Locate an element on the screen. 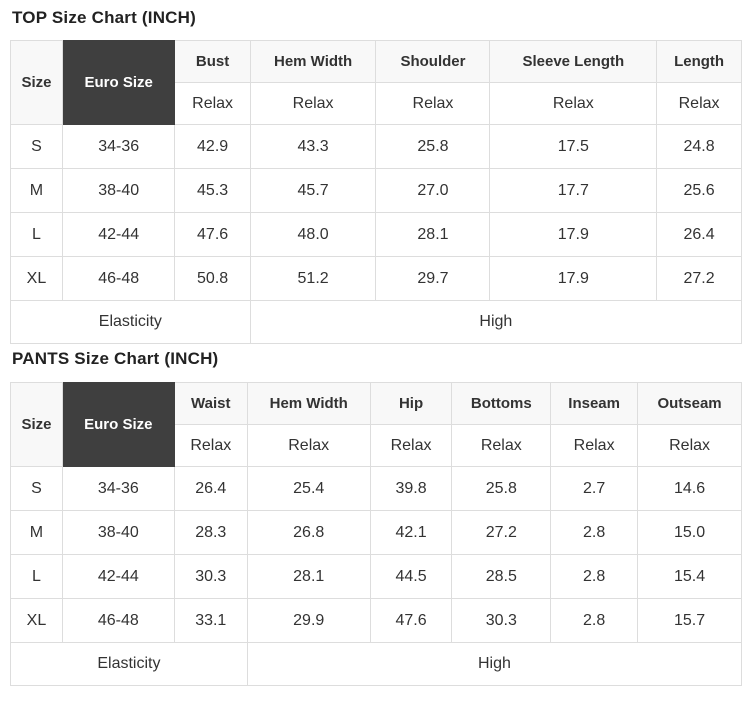 Image resolution: width=752 pixels, height=702 pixels. pants-chart-title: PANTS Size Chart (INCH) is located at coordinates (115, 358).